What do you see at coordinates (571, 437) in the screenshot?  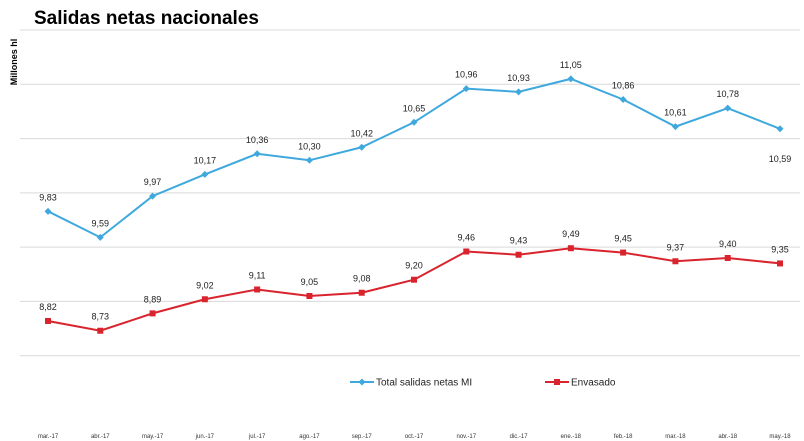 I see `x-tick-label: ene.-18` at bounding box center [571, 437].